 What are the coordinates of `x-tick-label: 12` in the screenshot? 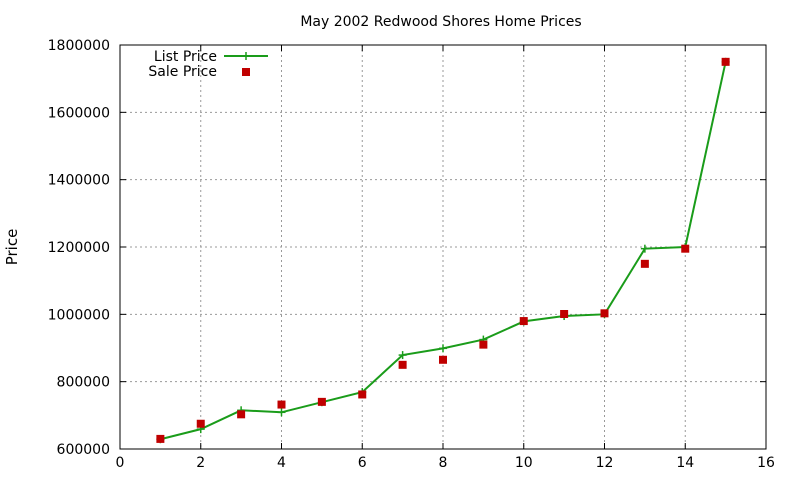 It's located at (605, 463).